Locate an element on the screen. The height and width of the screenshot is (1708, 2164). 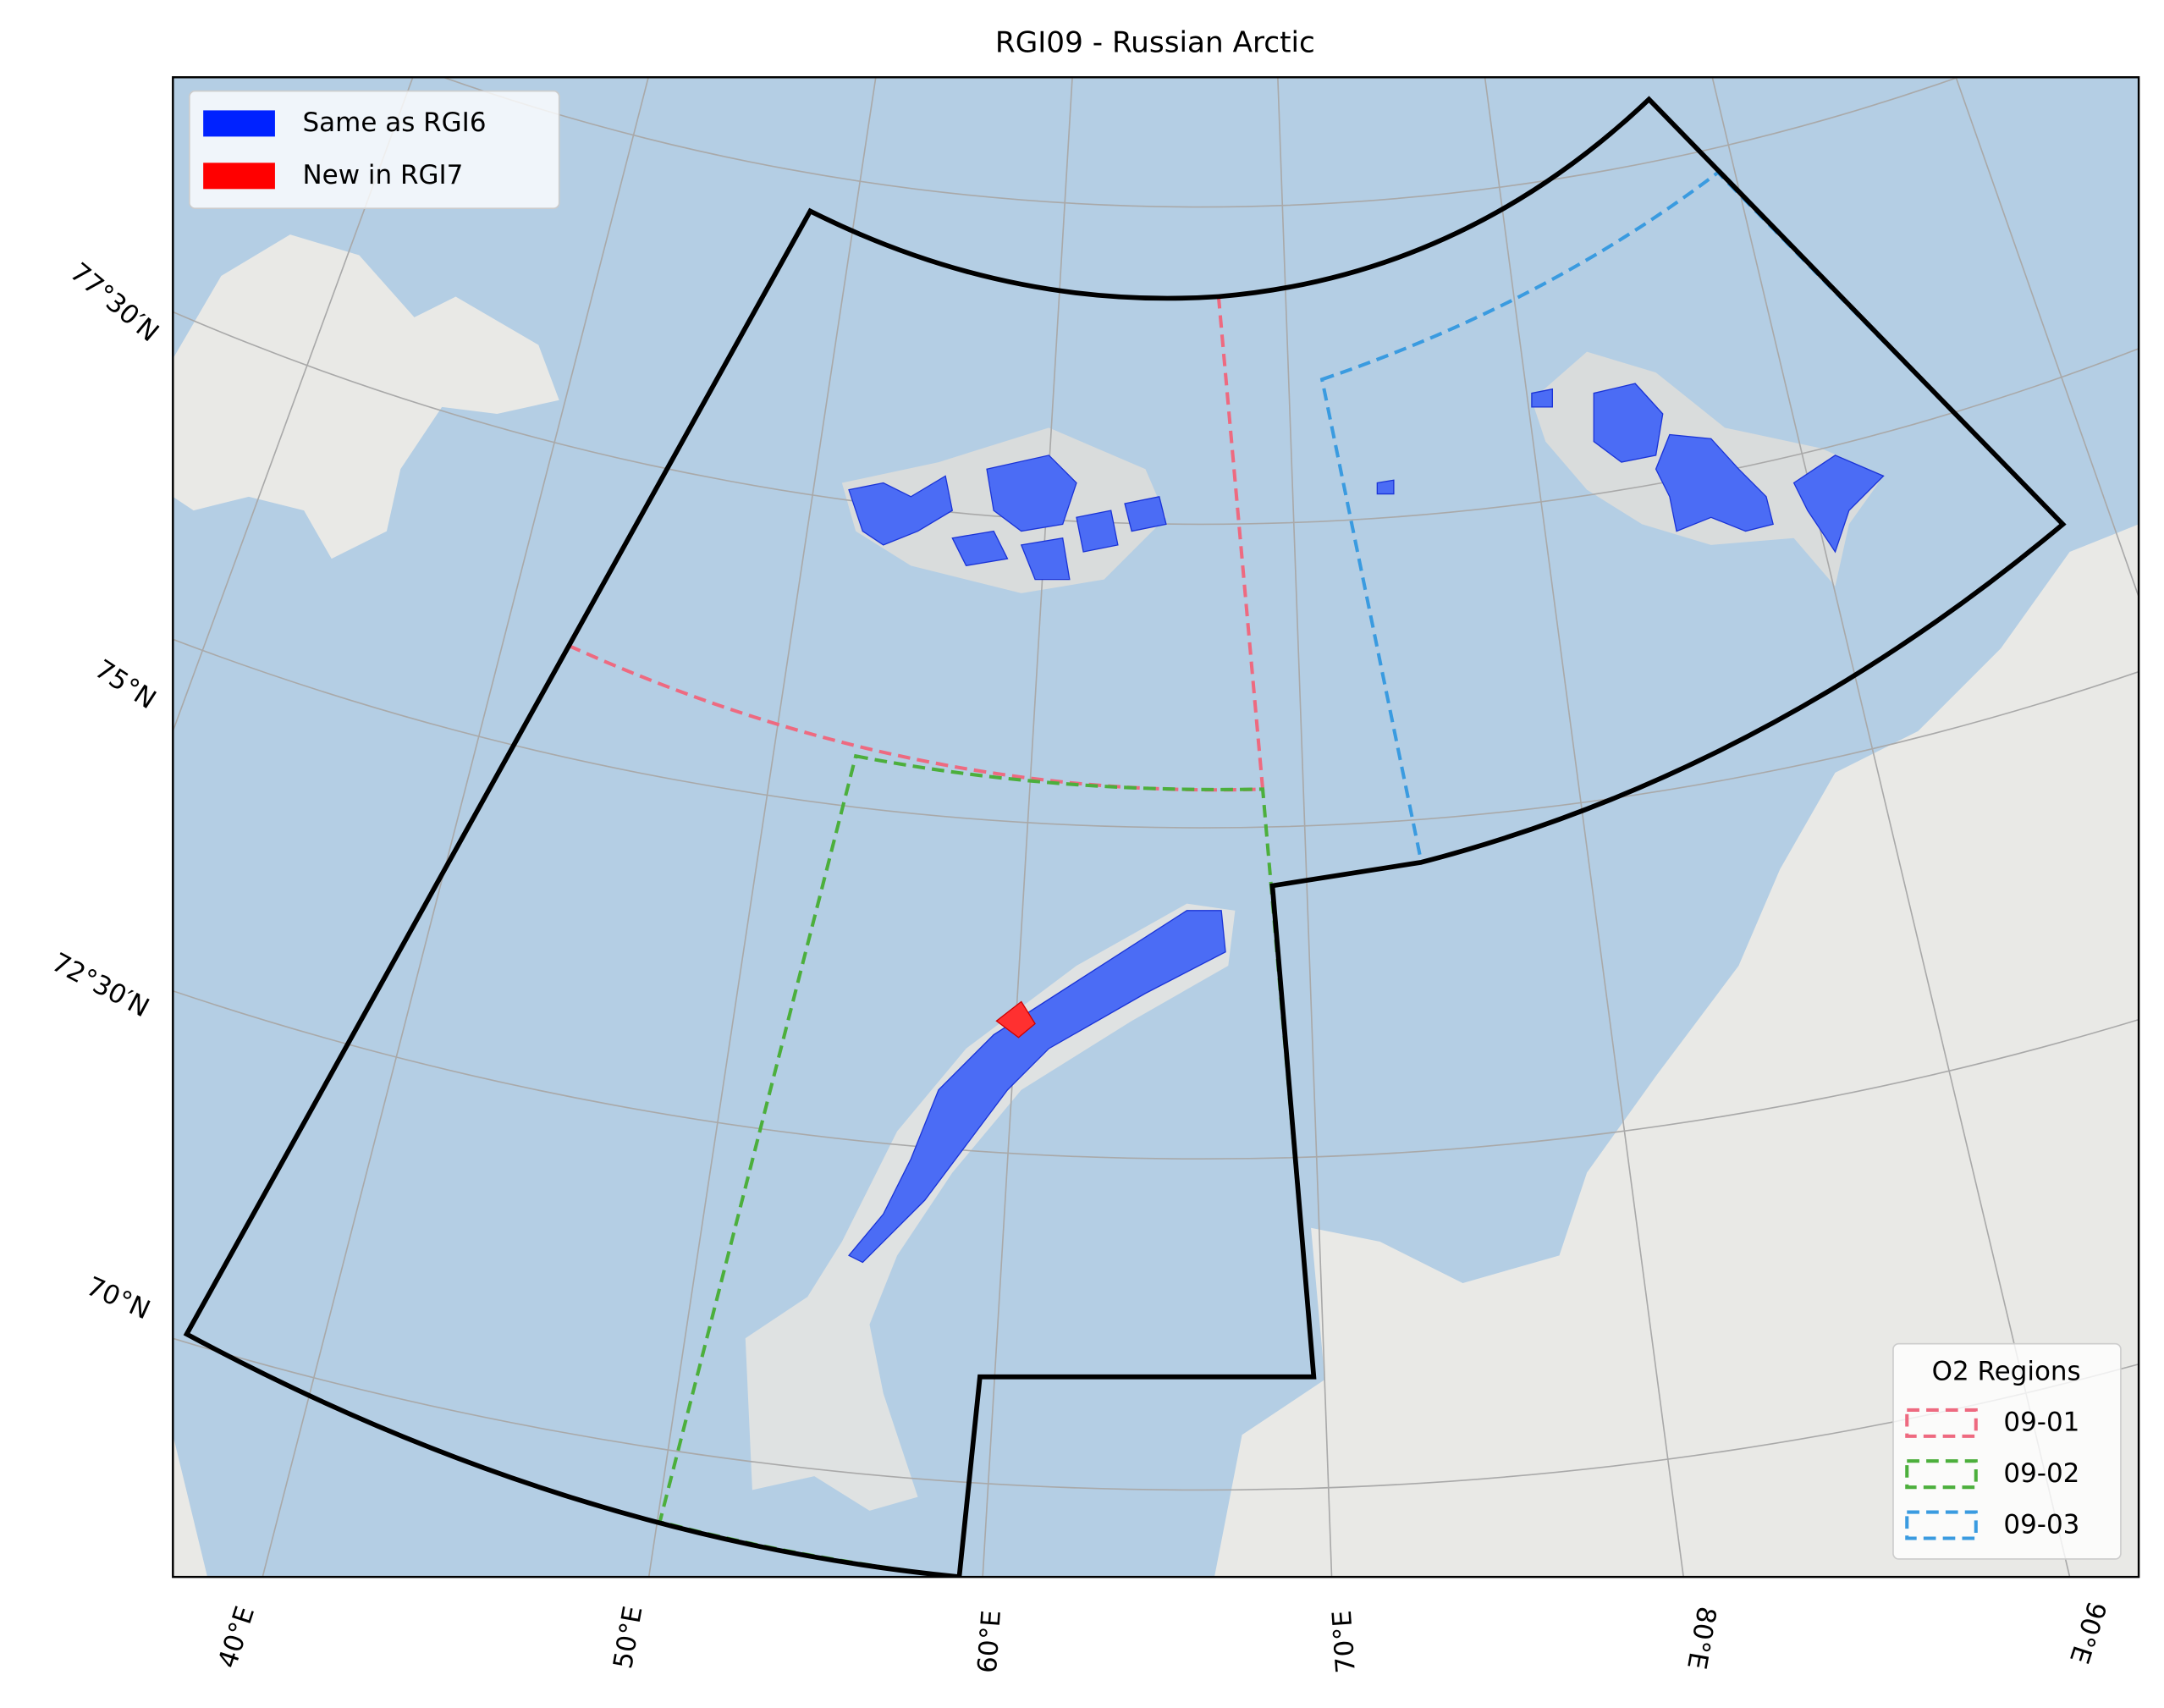
glacier-legend: Same as RGI6 New in RGI7 is located at coordinates (374, 150).